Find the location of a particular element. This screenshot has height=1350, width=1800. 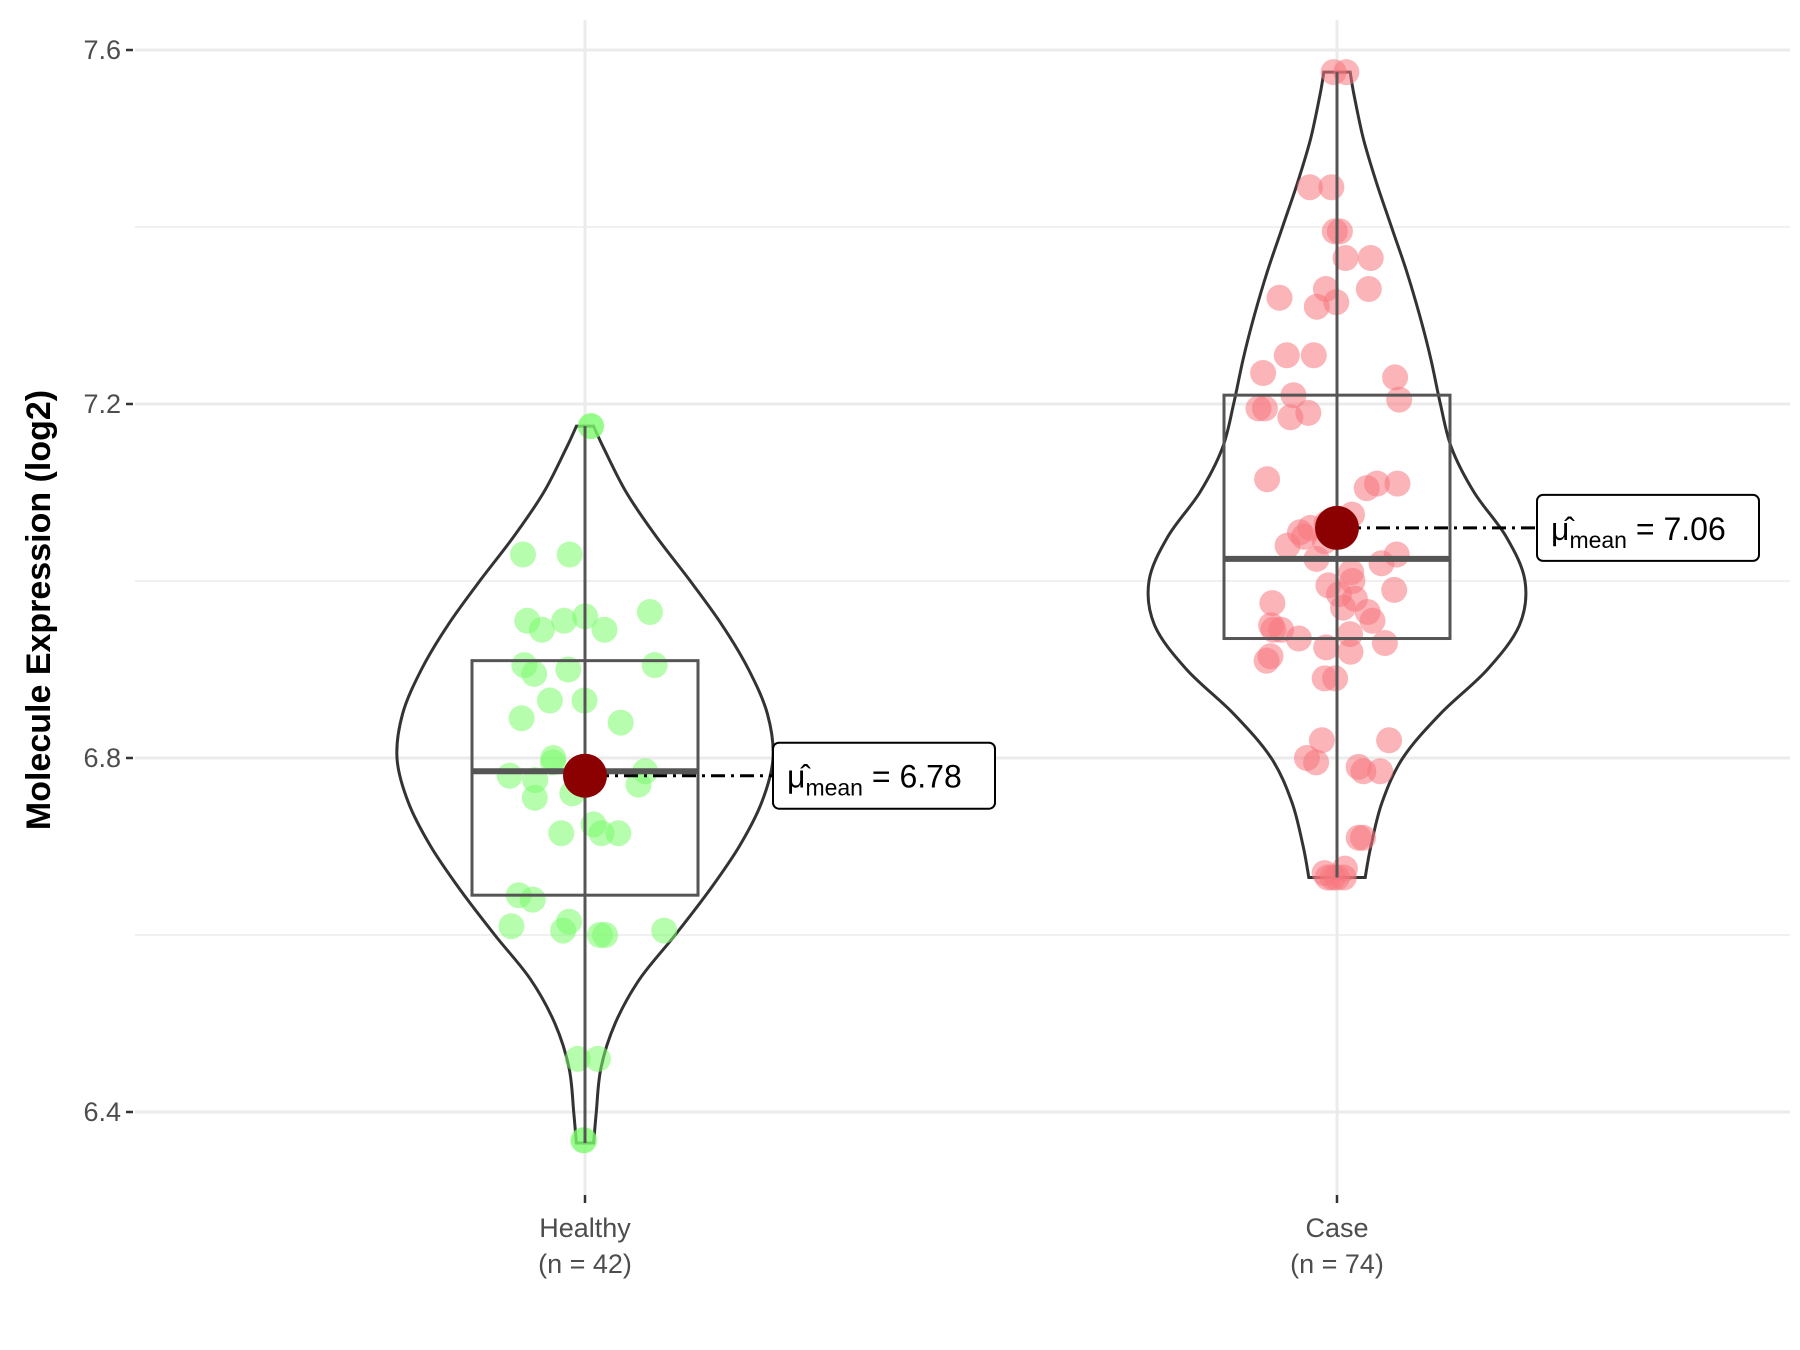

mean-point-case is located at coordinates (1337, 527).